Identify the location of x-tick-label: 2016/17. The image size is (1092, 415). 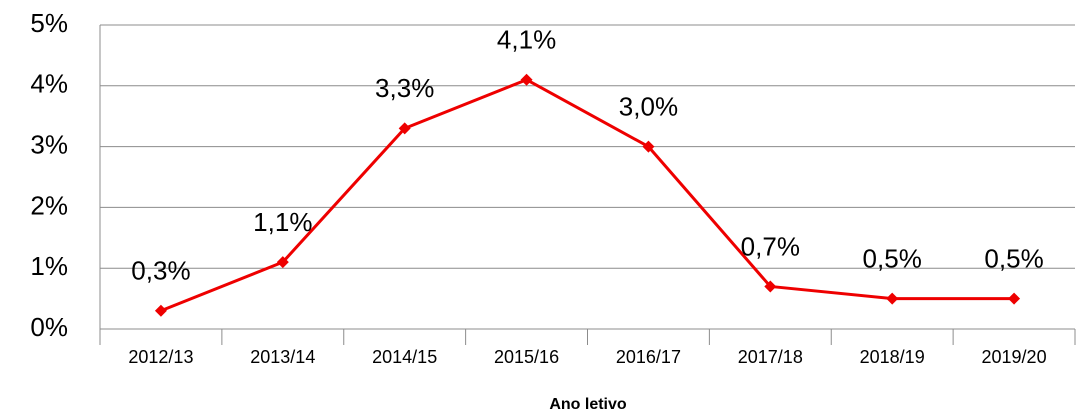
(648, 357).